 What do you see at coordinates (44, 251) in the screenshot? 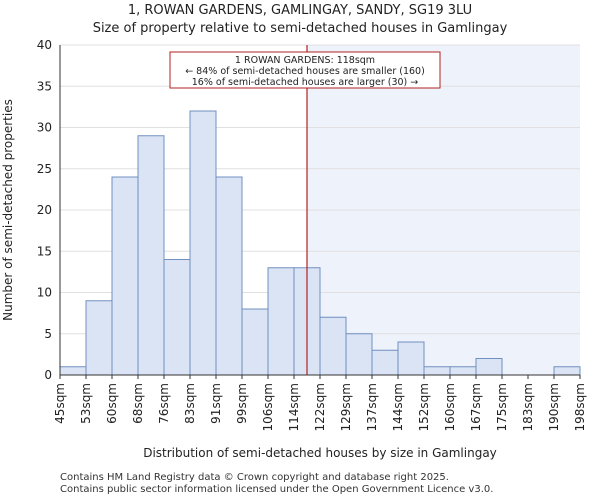
I see `y-tick-label: 15` at bounding box center [44, 251].